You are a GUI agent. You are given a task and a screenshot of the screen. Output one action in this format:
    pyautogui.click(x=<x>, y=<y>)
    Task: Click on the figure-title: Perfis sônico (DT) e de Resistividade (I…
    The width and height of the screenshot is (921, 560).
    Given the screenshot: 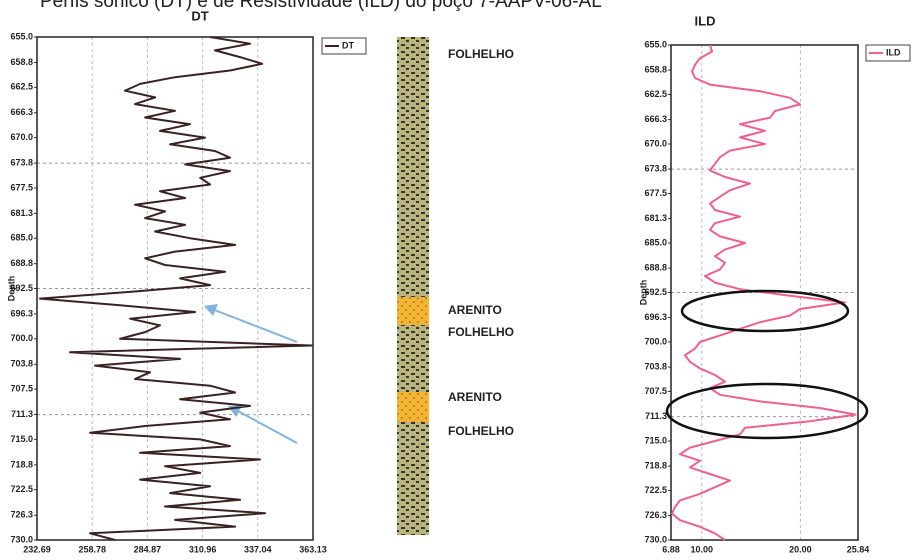 What is the action you would take?
    pyautogui.click(x=321, y=6)
    